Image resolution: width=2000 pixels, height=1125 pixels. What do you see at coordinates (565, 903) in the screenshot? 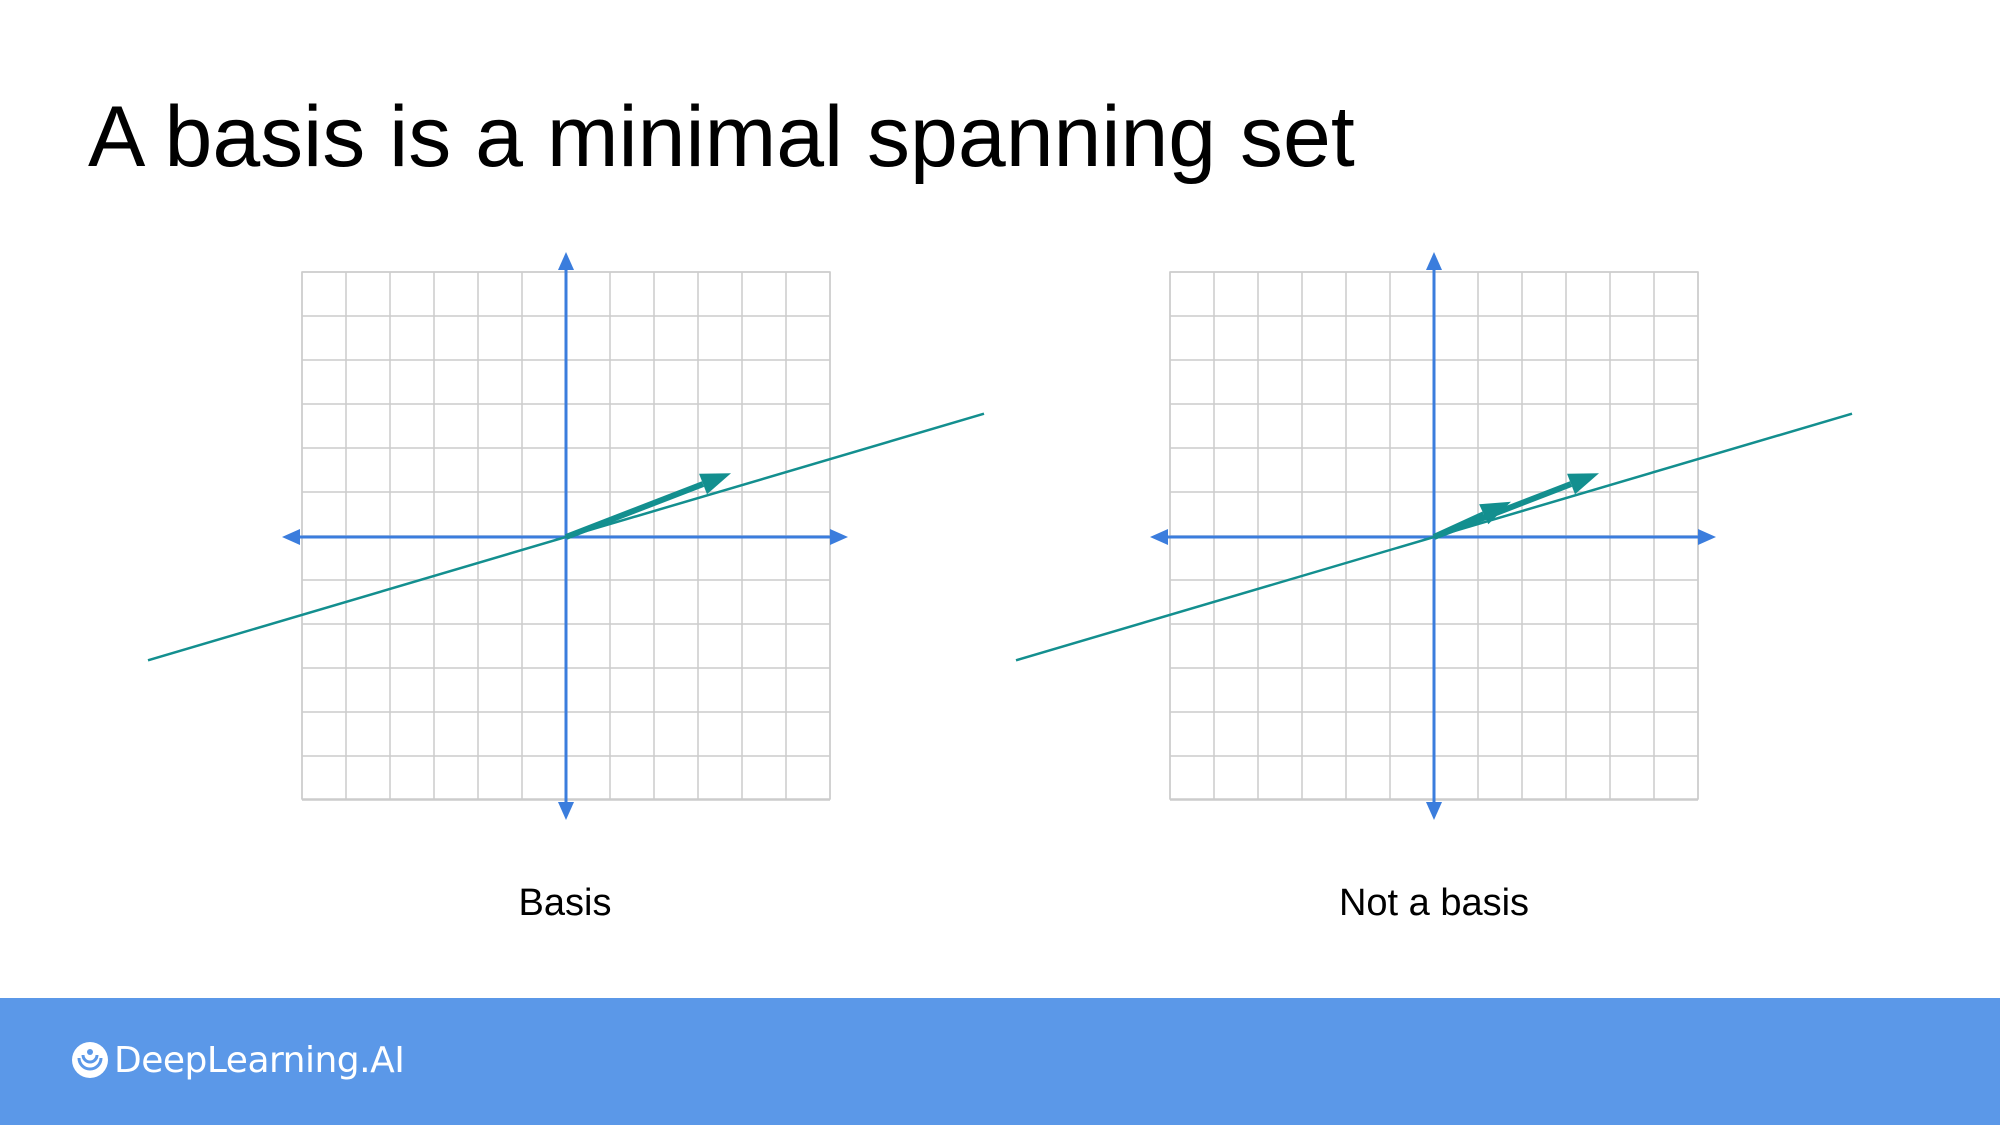
I see `caption-basis: Basis` at bounding box center [565, 903].